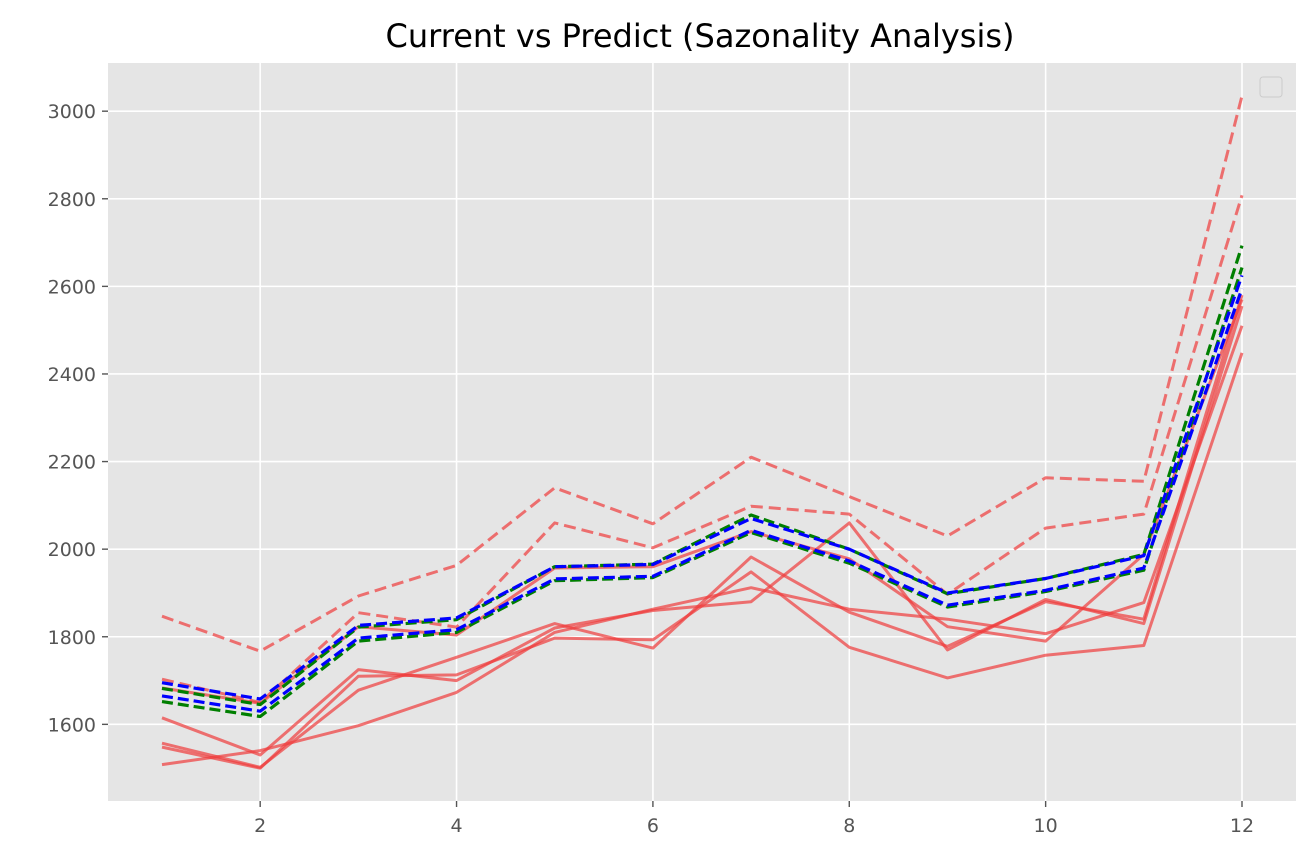 Image resolution: width=1315 pixels, height=866 pixels. I want to click on x-tick-label: 2, so click(260, 826).